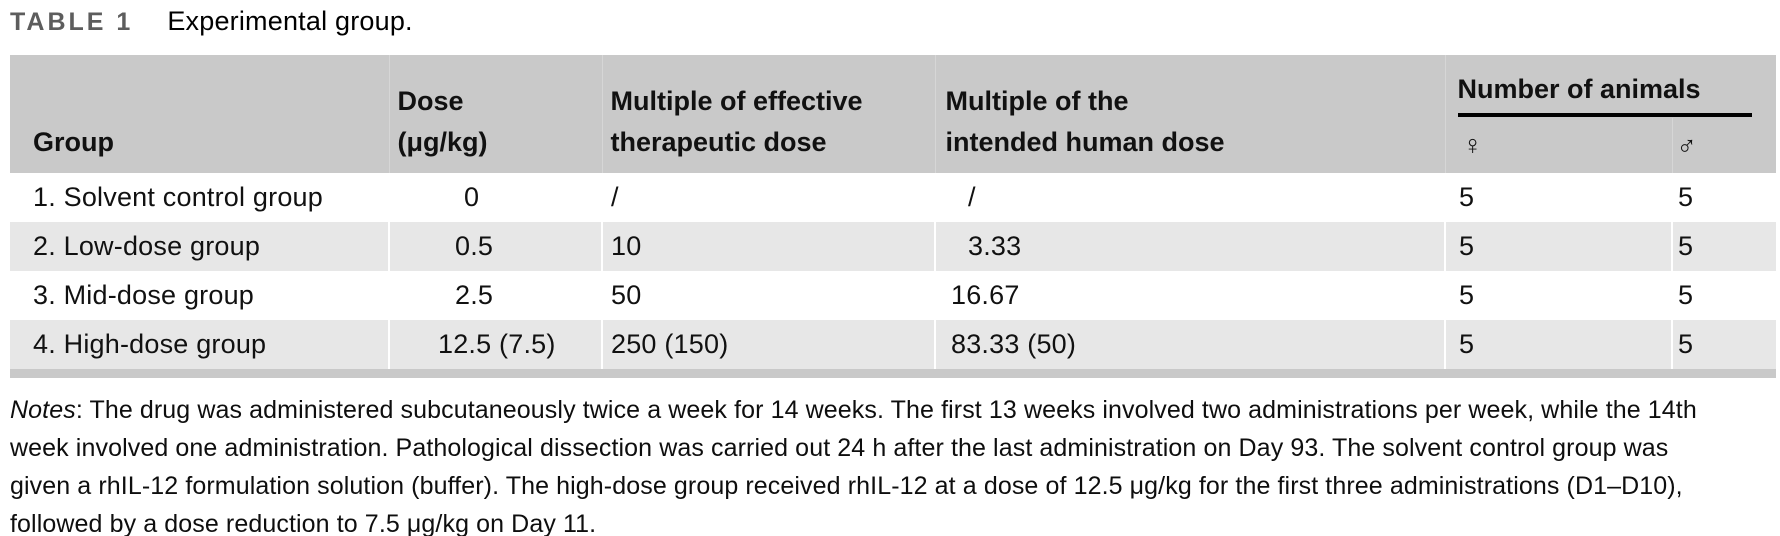 This screenshot has width=1780, height=536. Describe the element at coordinates (1604, 95) in the screenshot. I see `number-of-animals-label: Number of animals` at that location.